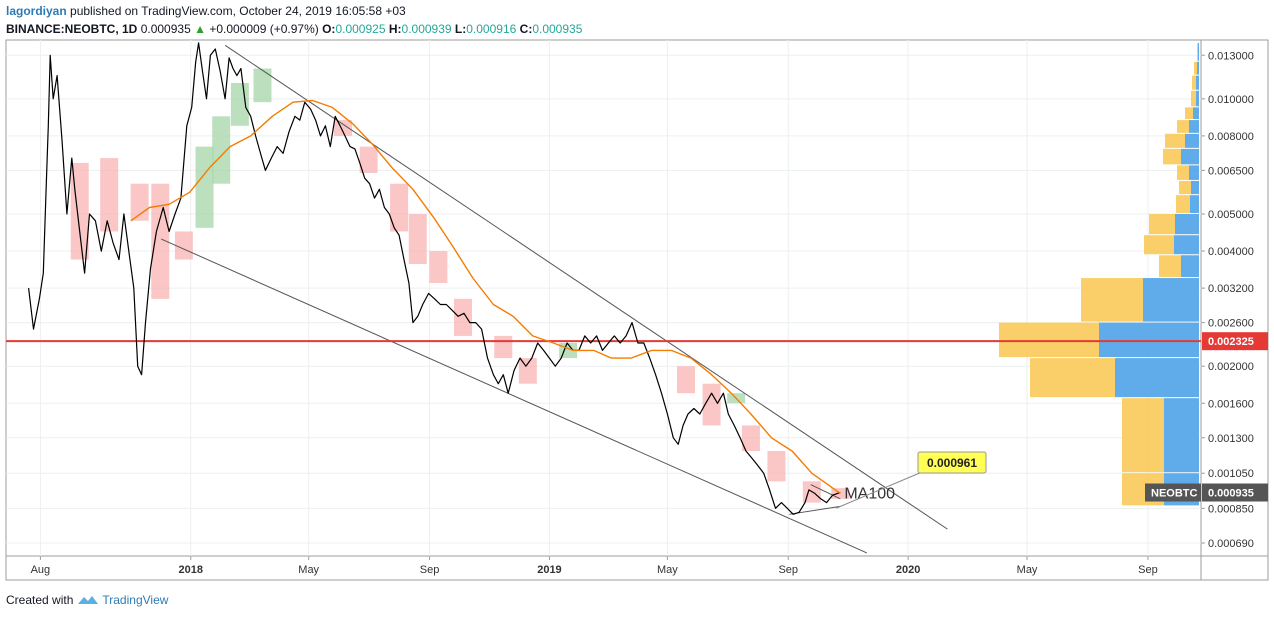  I want to click on level-price-tag-label: 0.002325, so click(1231, 342).